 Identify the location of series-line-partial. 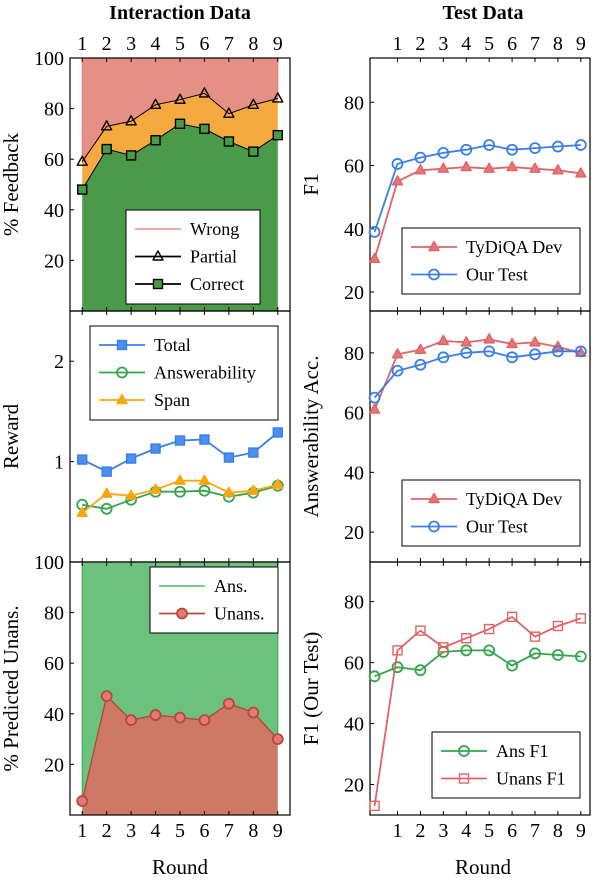
(179, 127).